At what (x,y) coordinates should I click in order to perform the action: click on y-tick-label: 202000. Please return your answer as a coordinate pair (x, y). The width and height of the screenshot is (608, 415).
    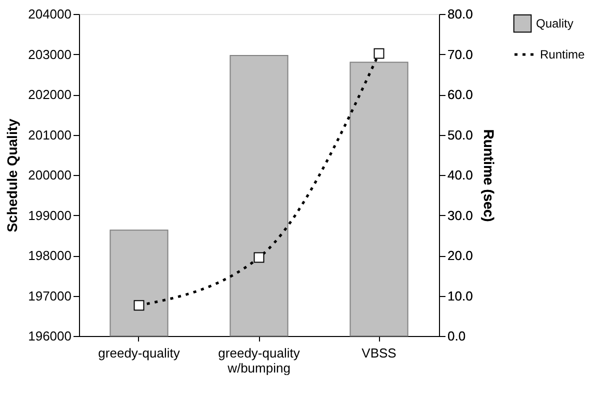
    Looking at the image, I should click on (50, 94).